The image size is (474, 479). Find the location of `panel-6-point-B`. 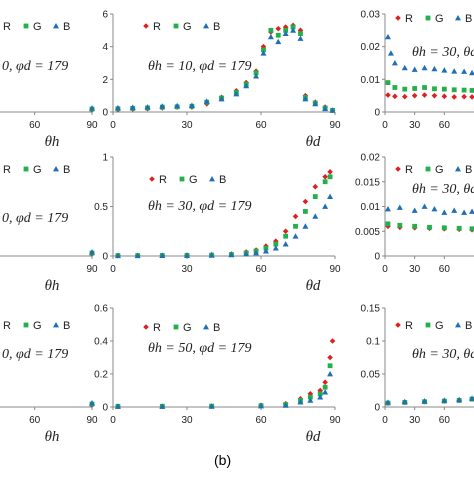

panel-6-point-B is located at coordinates (92, 403).